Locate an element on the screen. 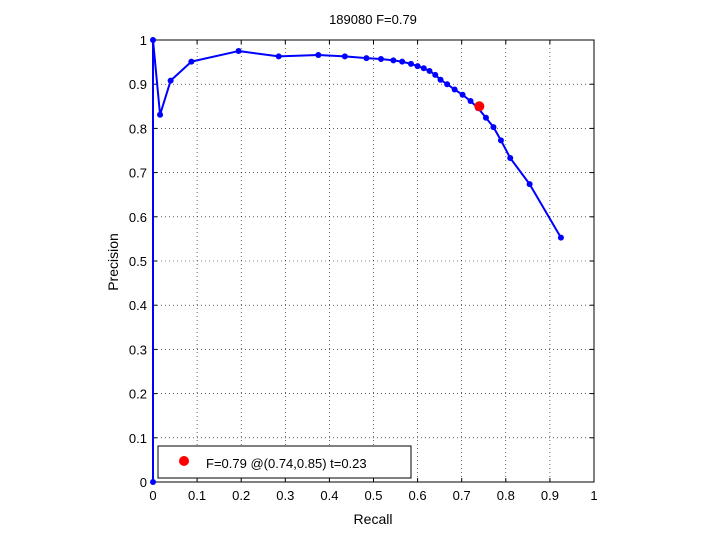  y-tick-label: 1 is located at coordinates (143, 40).